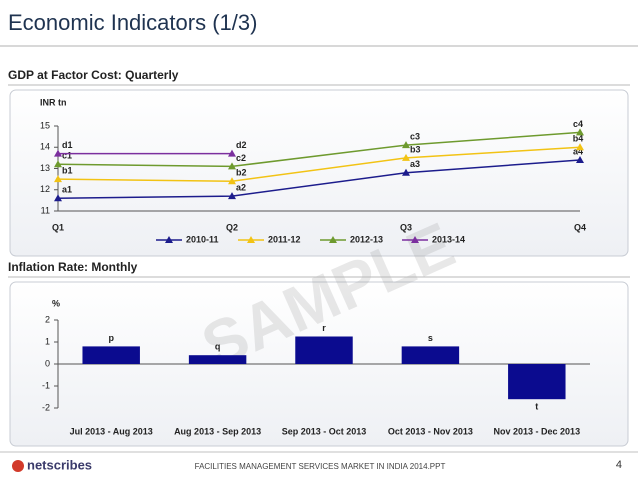 The image size is (638, 479). I want to click on x-tick-label: Q2, so click(232, 227).